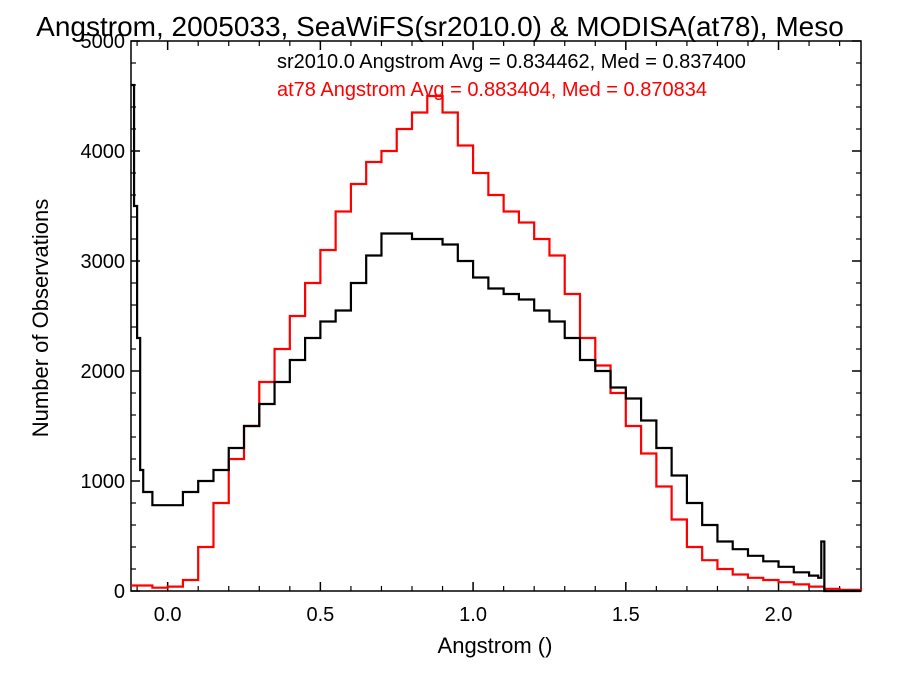 The width and height of the screenshot is (900, 675). I want to click on y-tick-label: 1000, so click(103, 482).